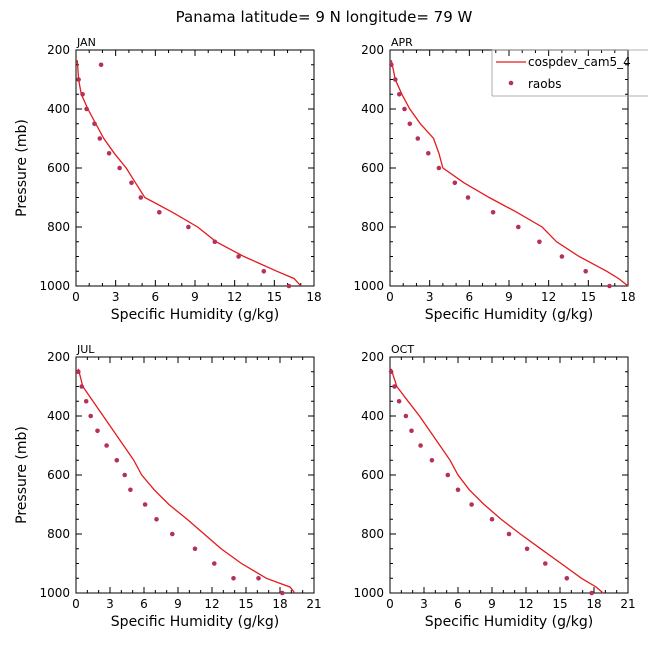 The width and height of the screenshot is (648, 648). I want to click on x-tick-label: 9, so click(195, 297).